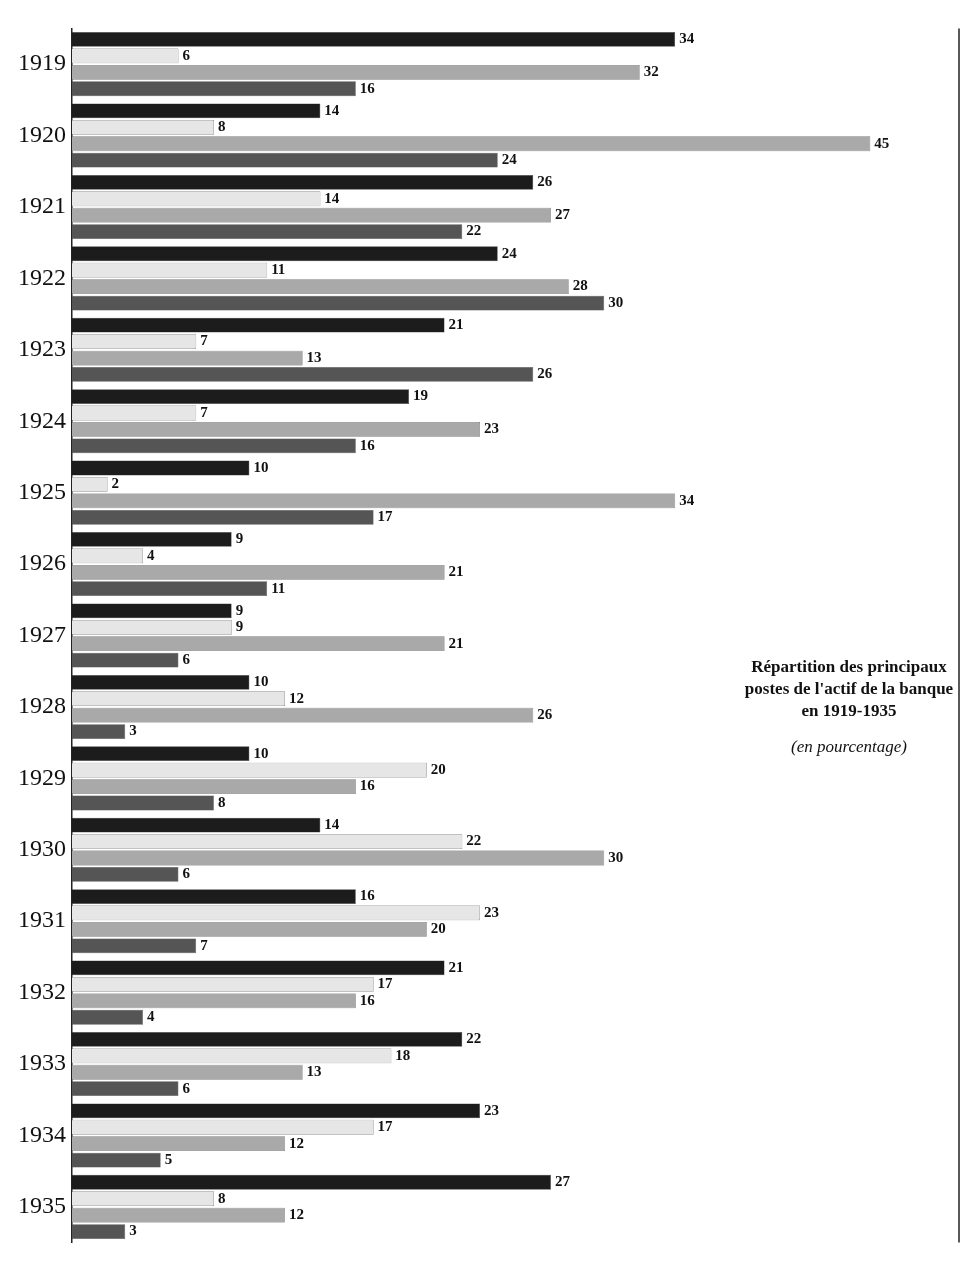  I want to click on y-tick-label: 1928, so click(42, 705).